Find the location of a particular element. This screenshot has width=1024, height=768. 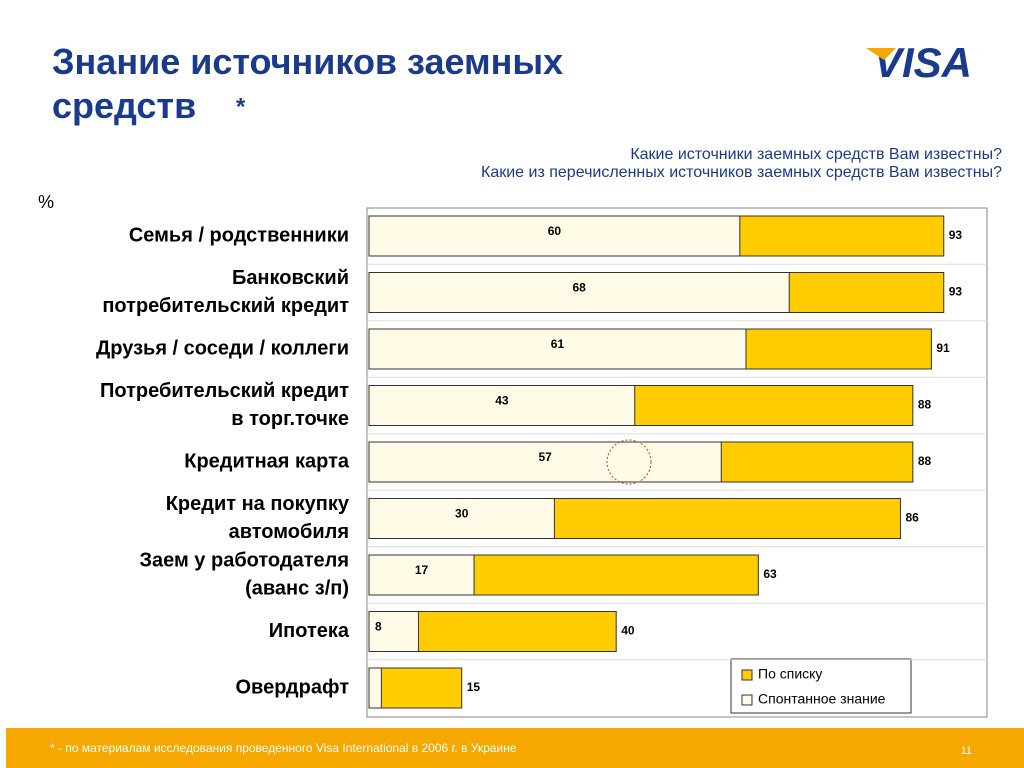

page-number: 11 is located at coordinates (966, 751).